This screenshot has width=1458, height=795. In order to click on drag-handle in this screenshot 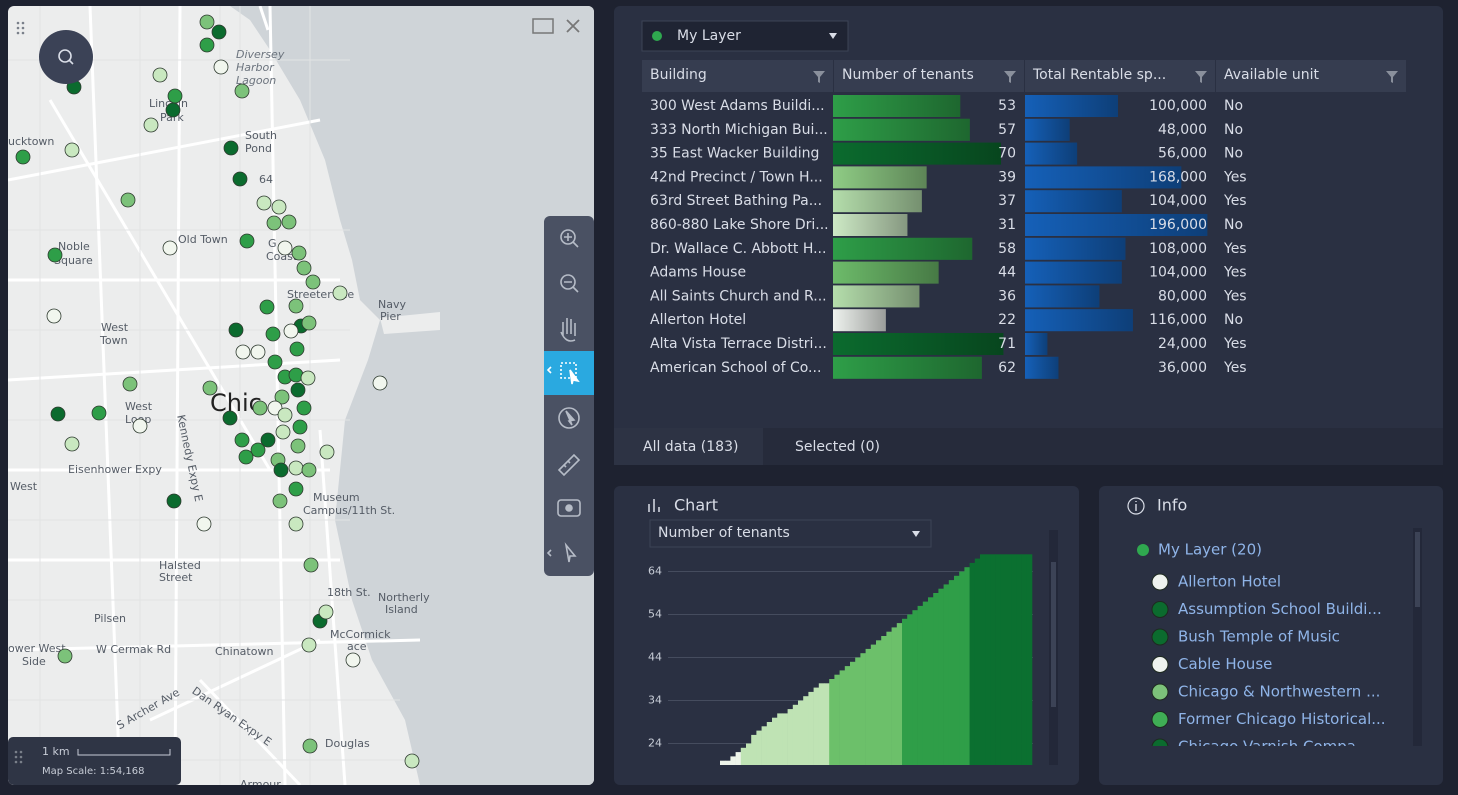, I will do `click(20, 28)`.